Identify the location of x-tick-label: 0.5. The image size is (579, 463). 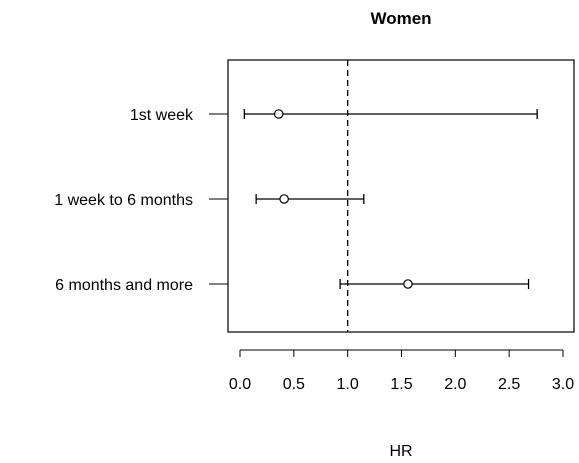
(294, 384).